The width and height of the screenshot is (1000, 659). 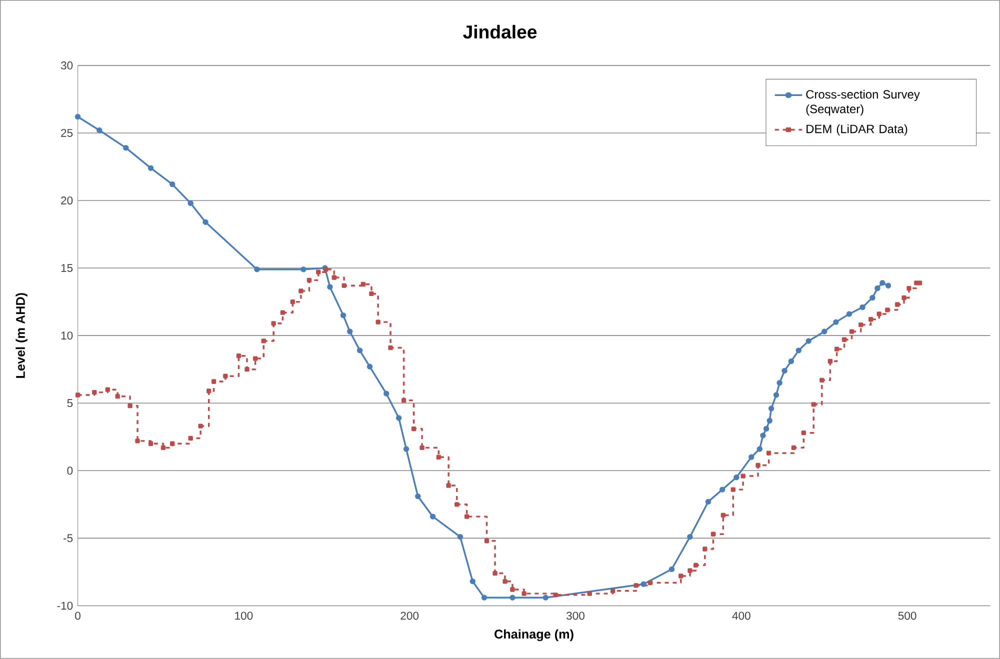 I want to click on x-axis-title: Chainage (m), so click(x=534, y=635).